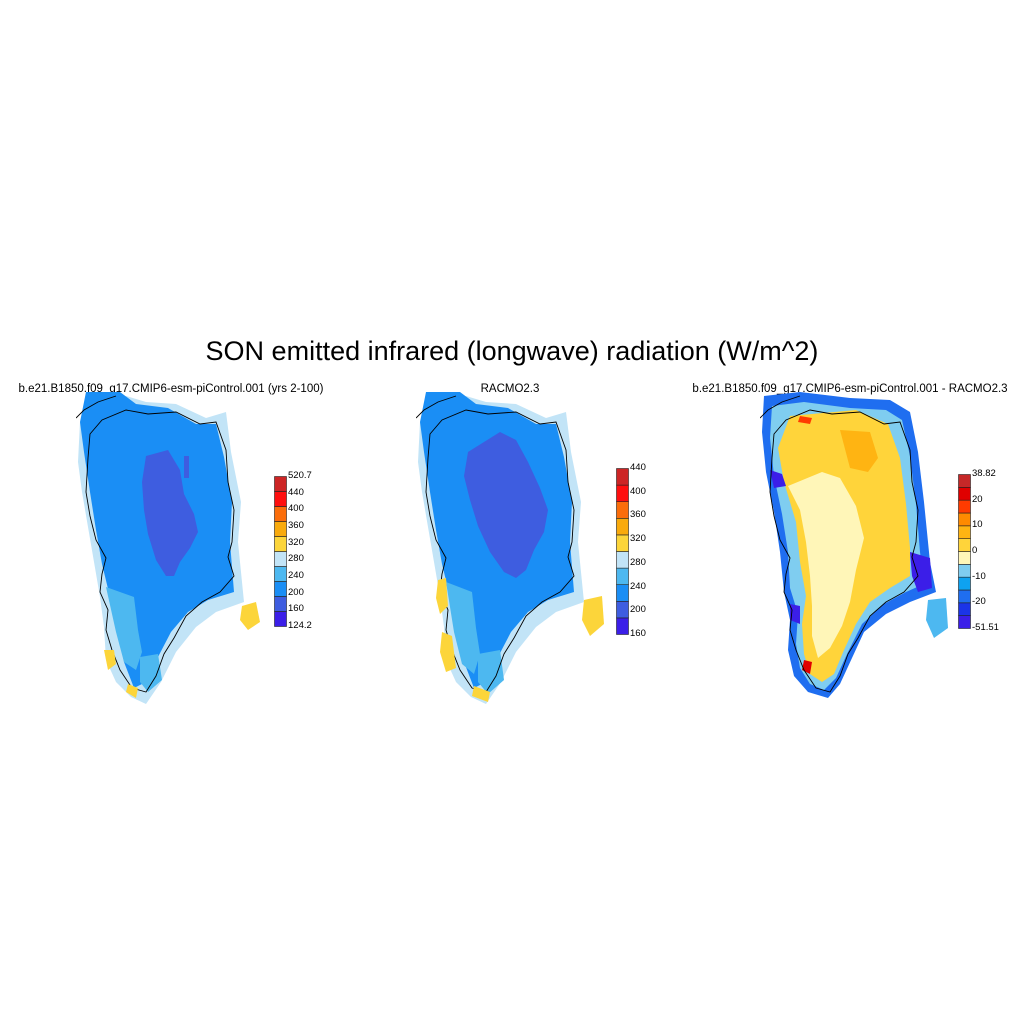  What do you see at coordinates (300, 475) in the screenshot?
I see `colorbar-tick-label: 520.7` at bounding box center [300, 475].